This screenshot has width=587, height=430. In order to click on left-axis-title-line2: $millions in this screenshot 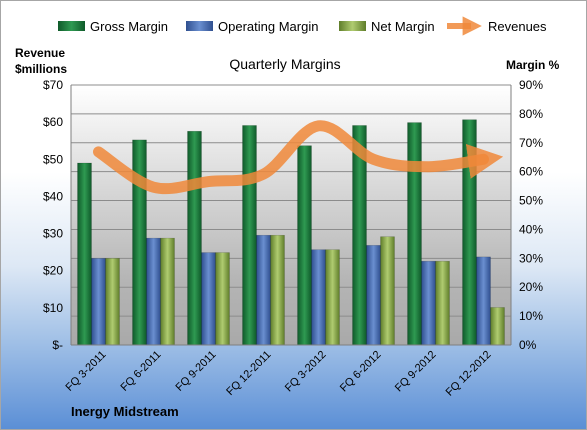, I will do `click(41, 69)`.